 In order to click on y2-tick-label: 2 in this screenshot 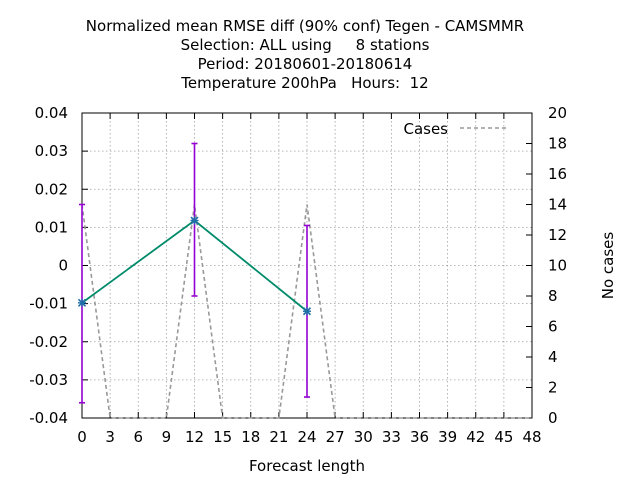, I will do `click(553, 388)`.